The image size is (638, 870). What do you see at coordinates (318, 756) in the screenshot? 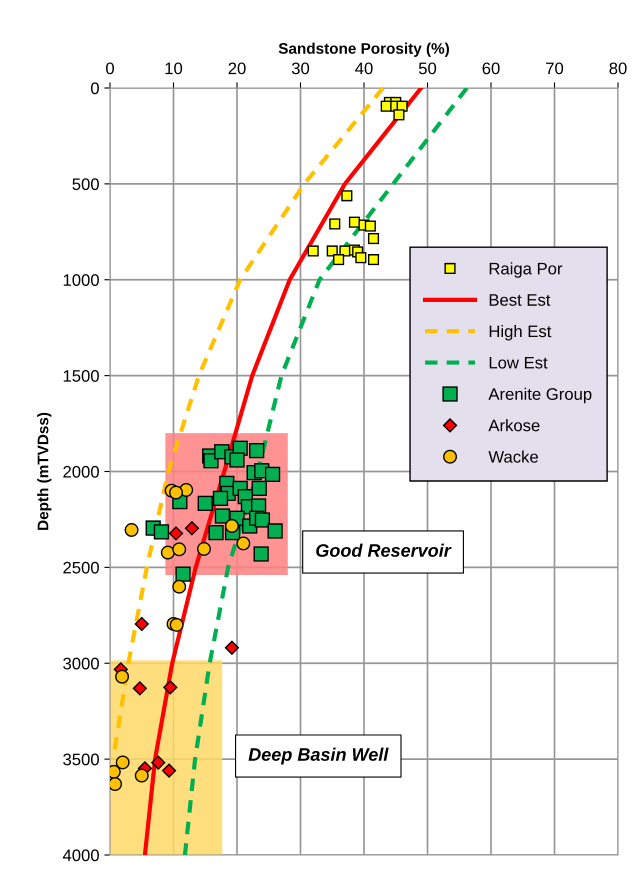
I see `annotation: Deep Basin Well` at bounding box center [318, 756].